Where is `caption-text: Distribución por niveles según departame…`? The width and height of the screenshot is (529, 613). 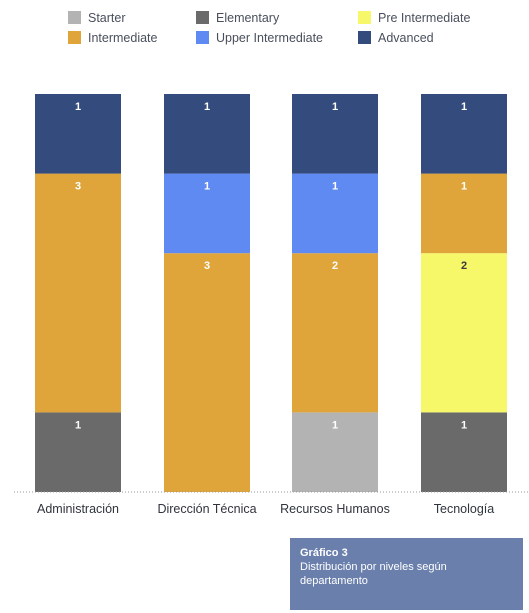 caption-text: Distribución por niveles según departame… is located at coordinates (373, 574).